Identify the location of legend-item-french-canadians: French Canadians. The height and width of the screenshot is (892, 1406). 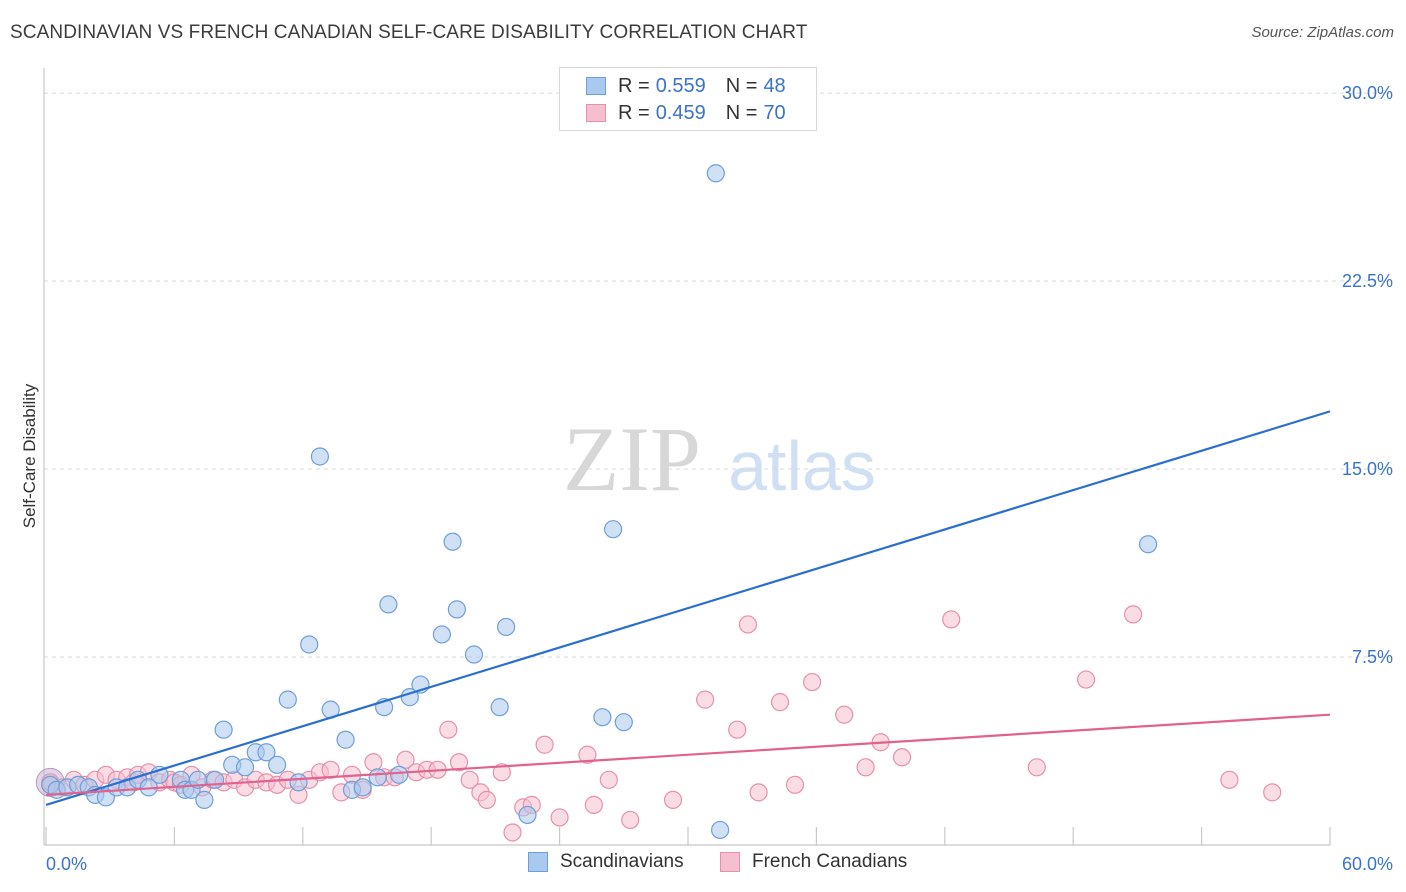
(813, 862).